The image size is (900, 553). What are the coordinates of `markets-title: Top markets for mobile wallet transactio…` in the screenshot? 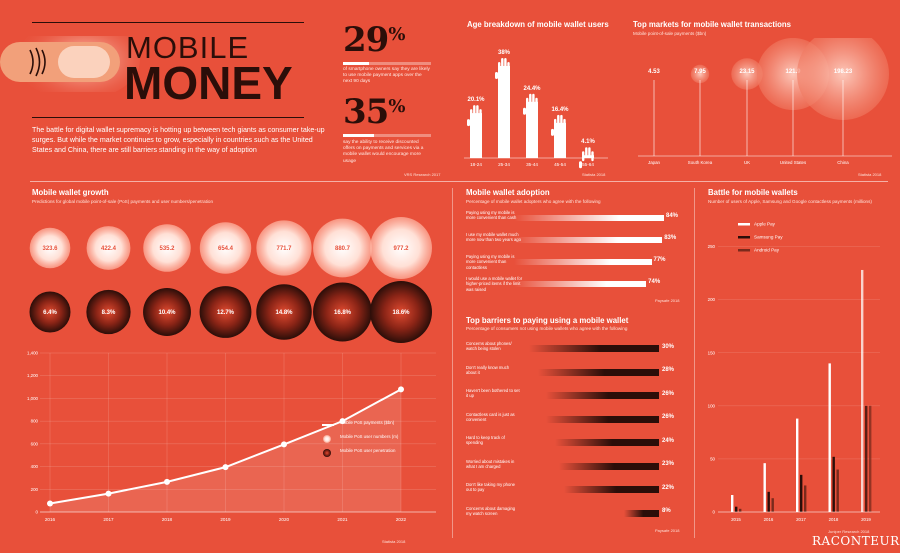 It's located at (712, 24).